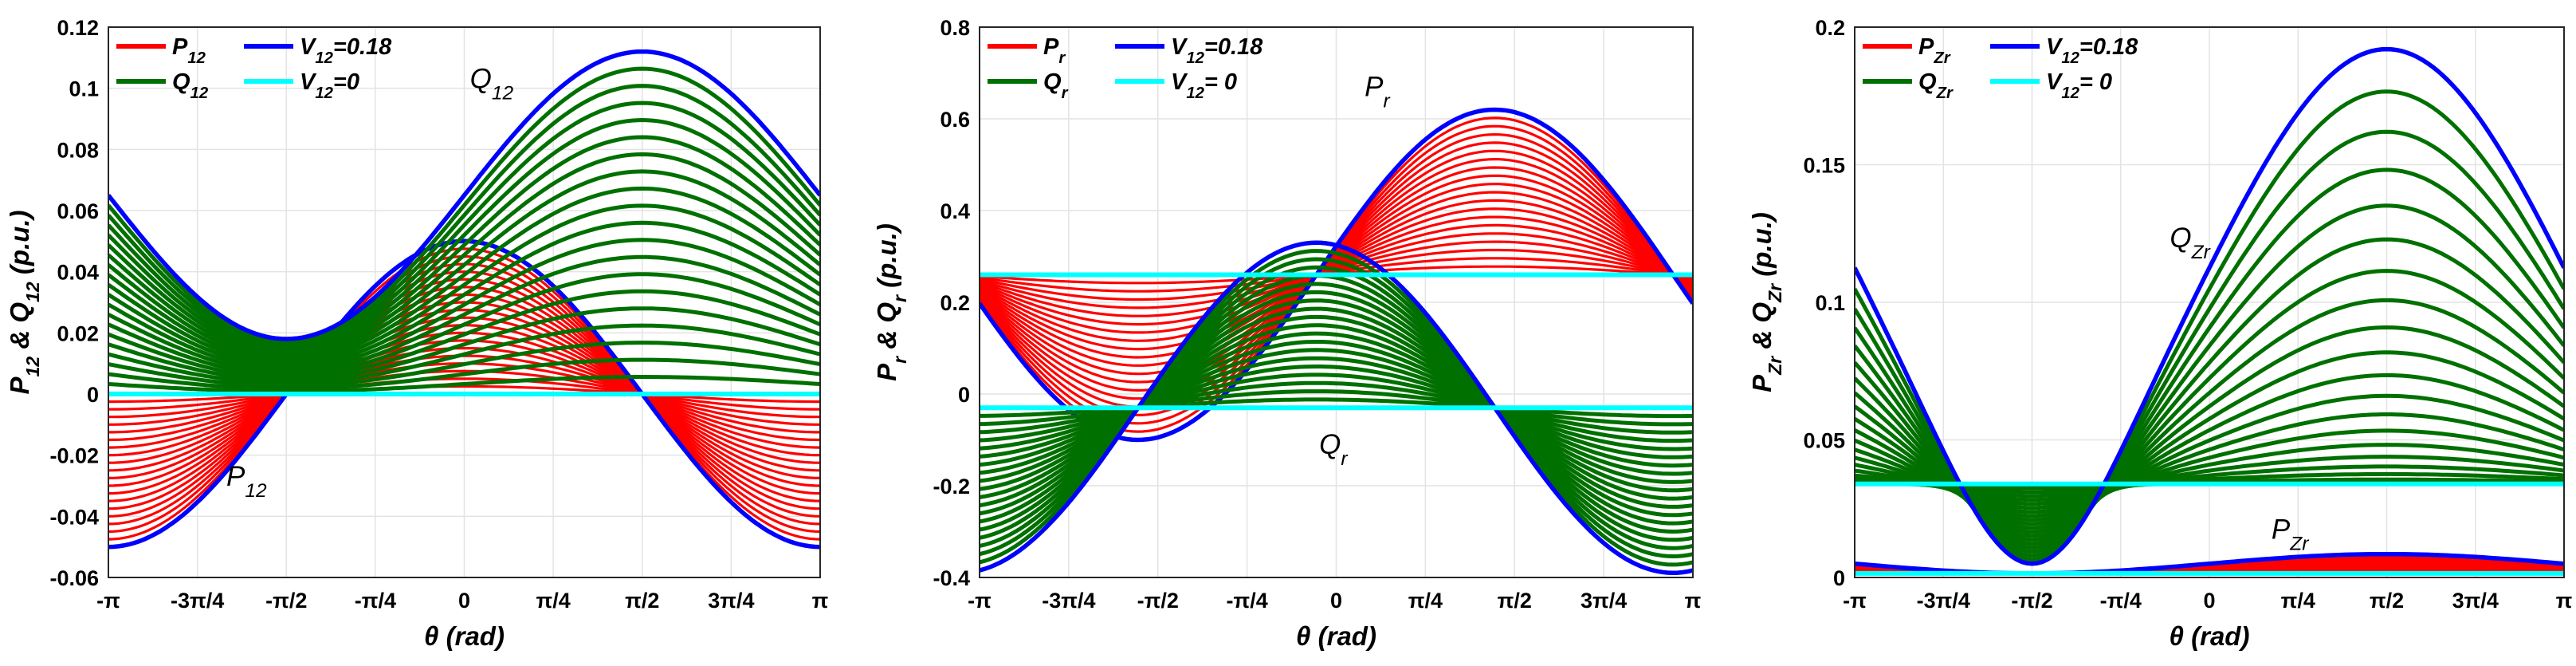 This screenshot has width=2576, height=666. Describe the element at coordinates (78, 211) in the screenshot. I see `y-tick-label: 0.06` at that location.